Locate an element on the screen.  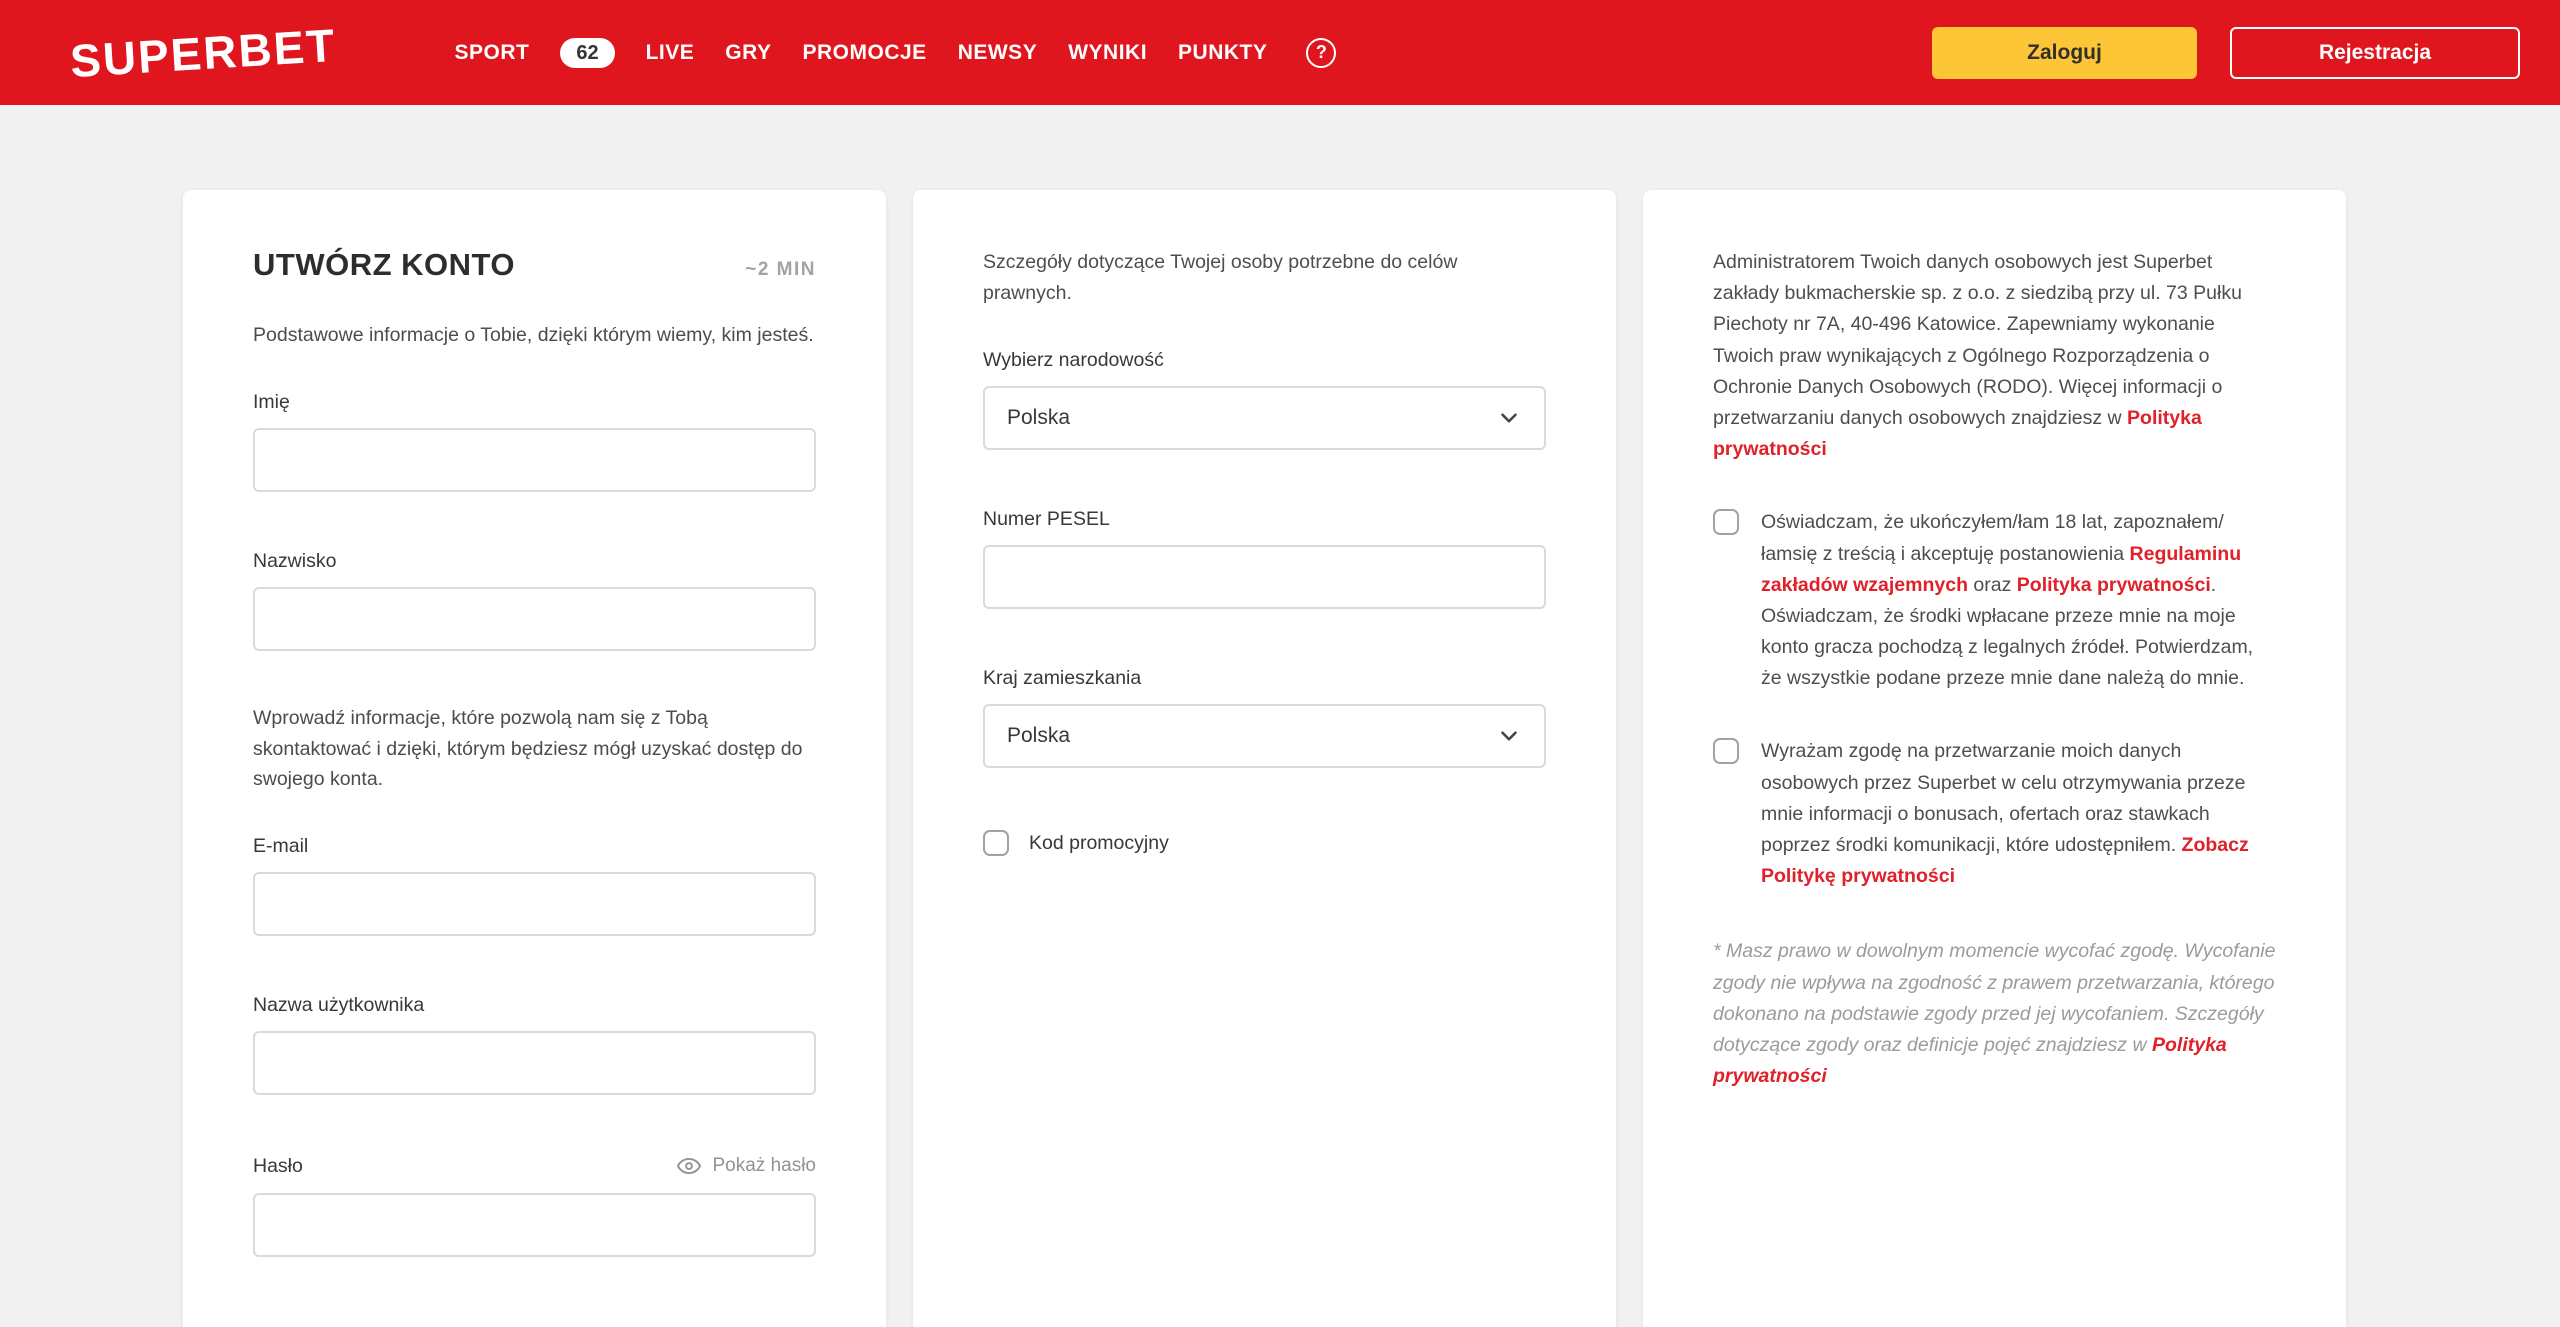
last-name-label: Nazwisko is located at coordinates (295, 560).